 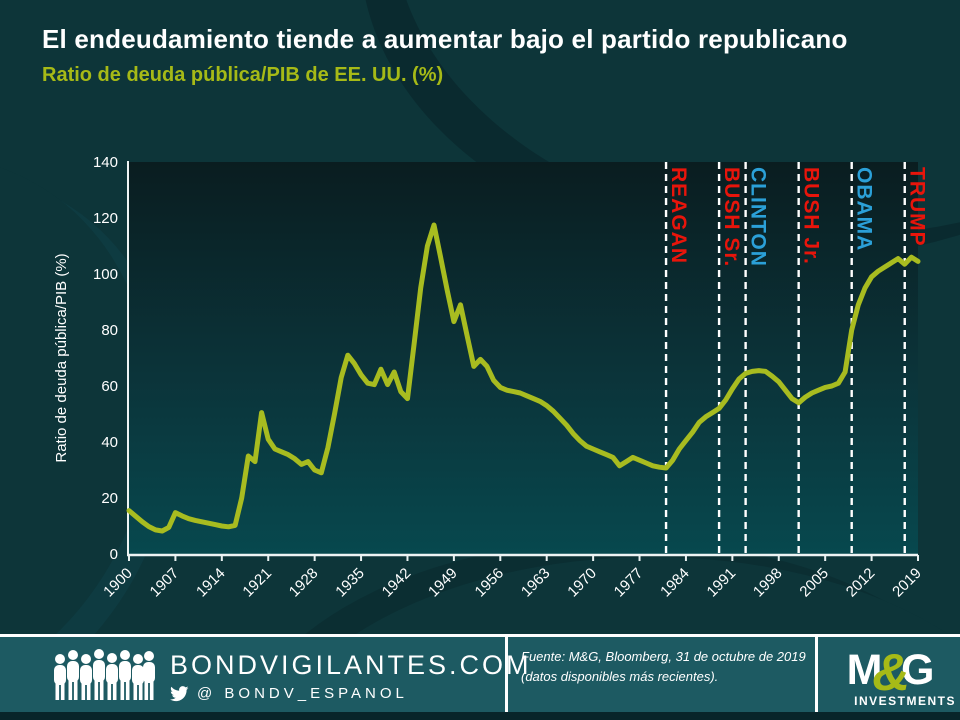 What do you see at coordinates (257, 583) in the screenshot?
I see `x-tick-label: 1921` at bounding box center [257, 583].